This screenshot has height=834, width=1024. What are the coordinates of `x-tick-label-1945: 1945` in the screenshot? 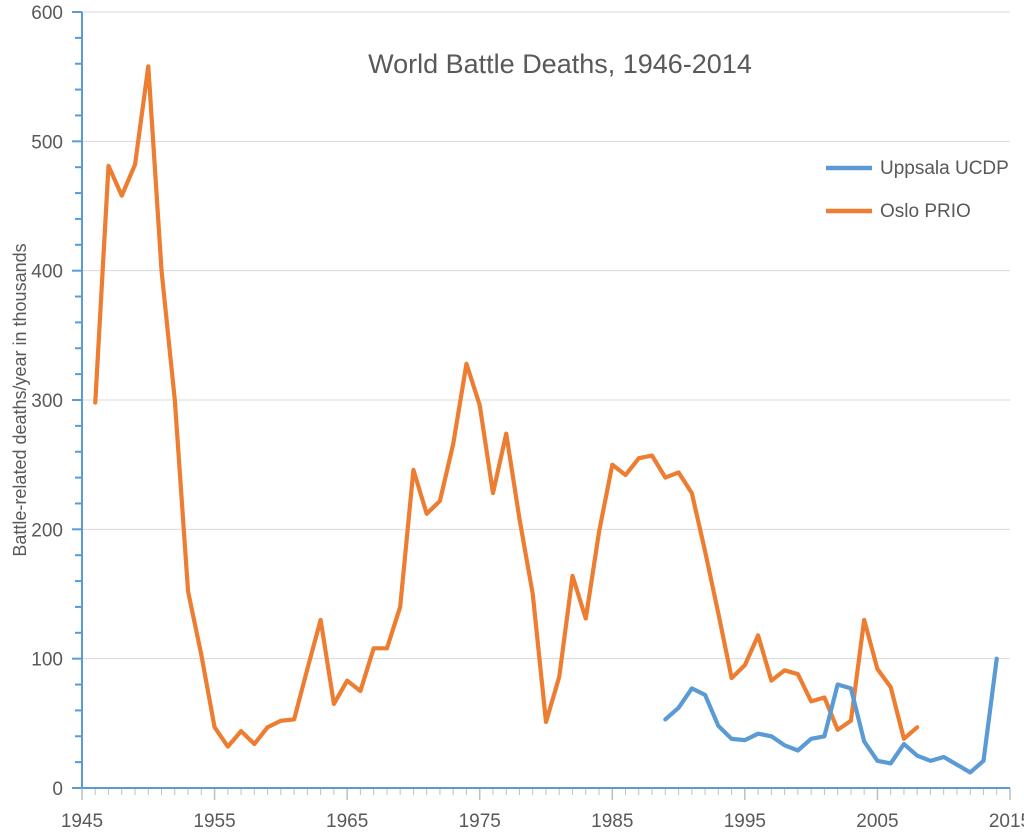 It's located at (82, 821).